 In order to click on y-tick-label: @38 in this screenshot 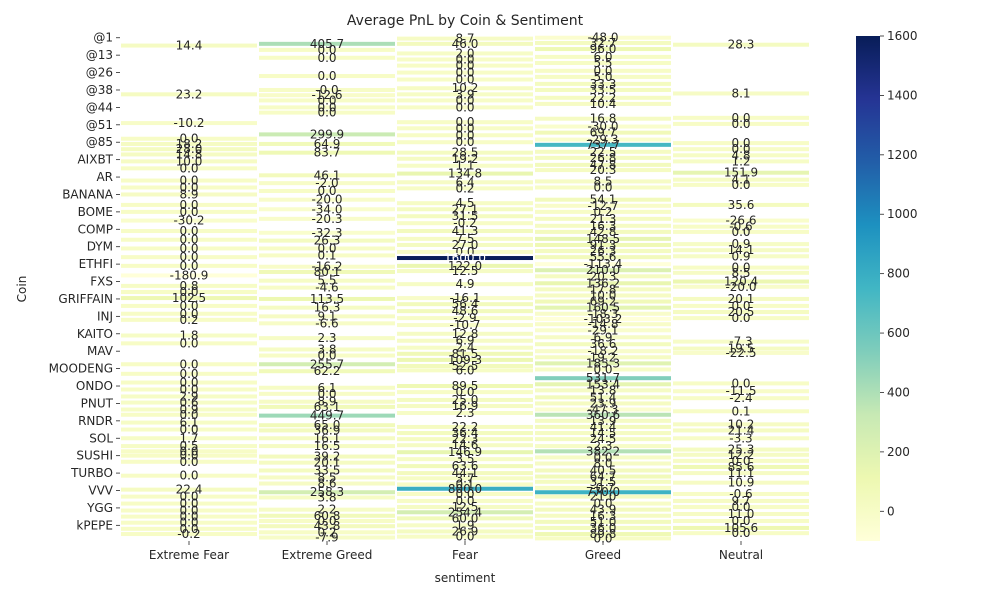, I will do `click(99, 90)`.